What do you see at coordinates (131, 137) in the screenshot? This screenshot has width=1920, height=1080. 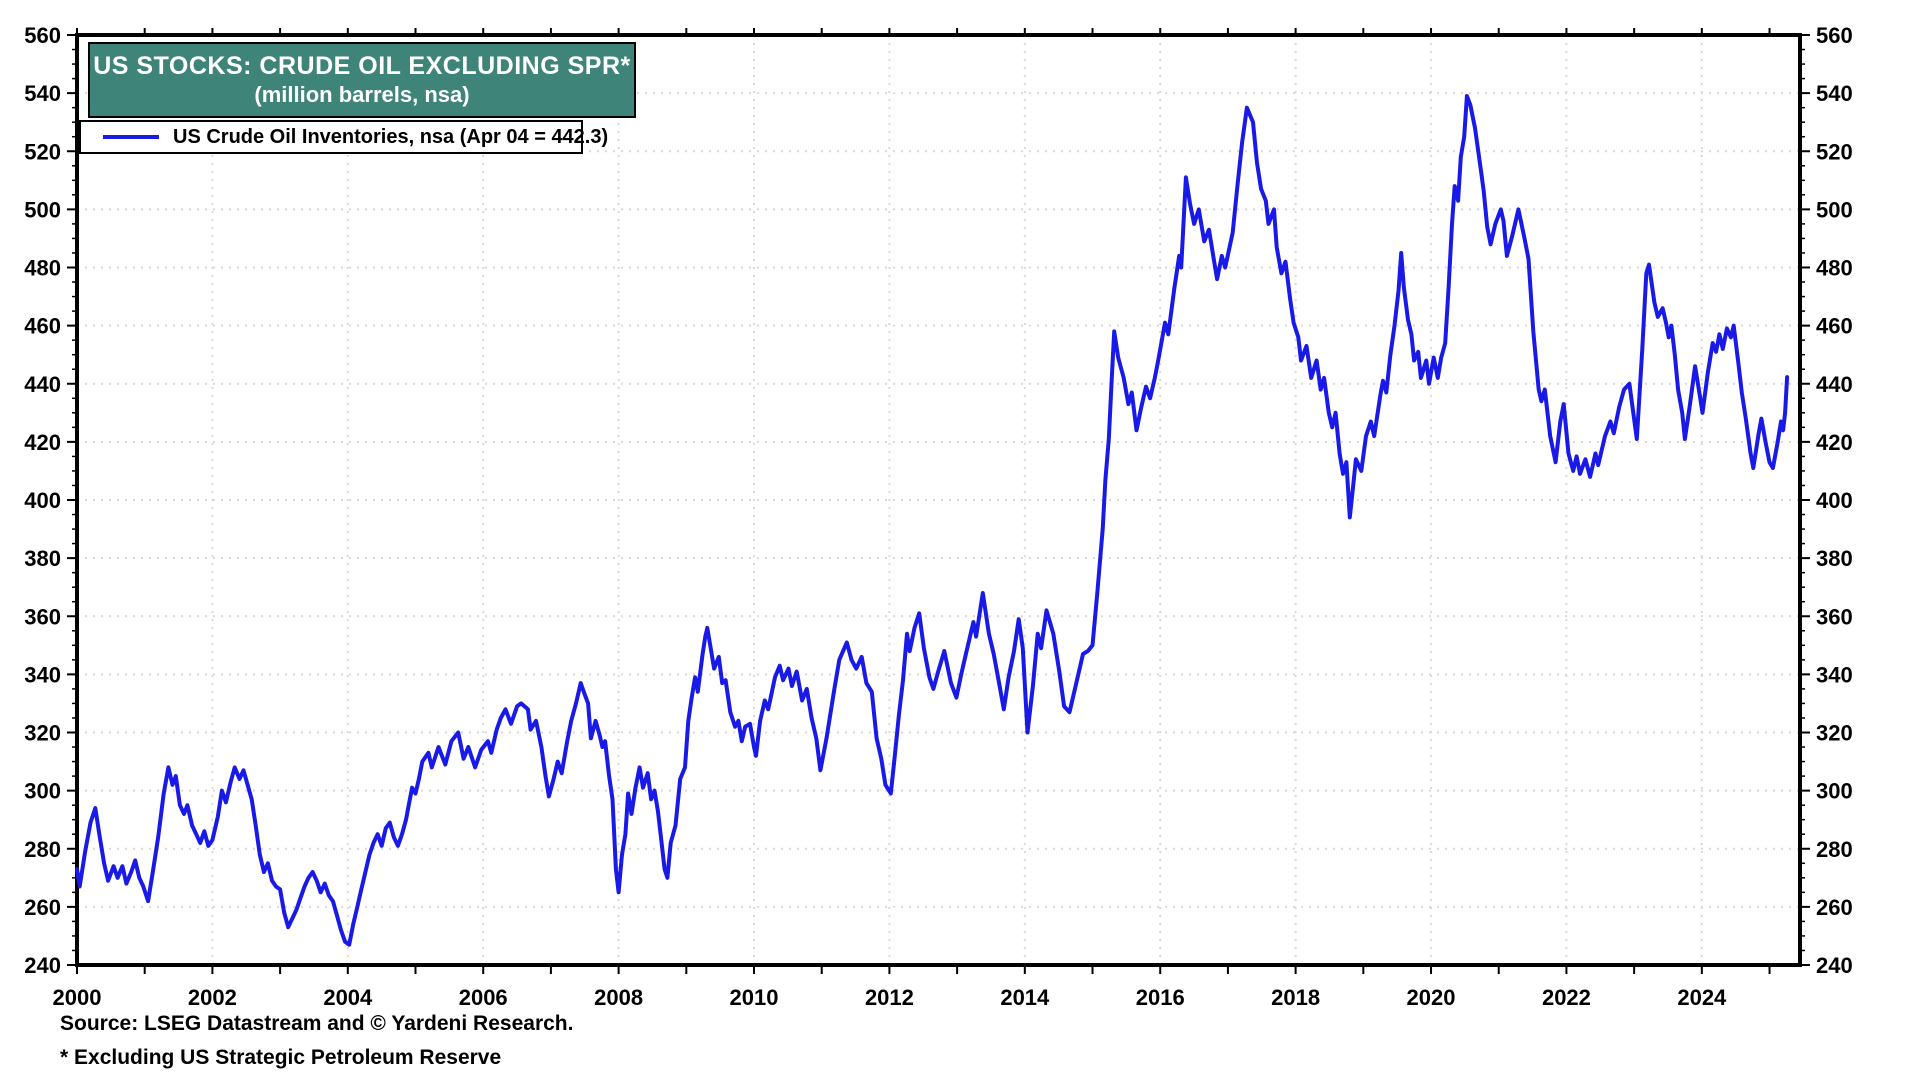 I see `legend-line-swatch` at bounding box center [131, 137].